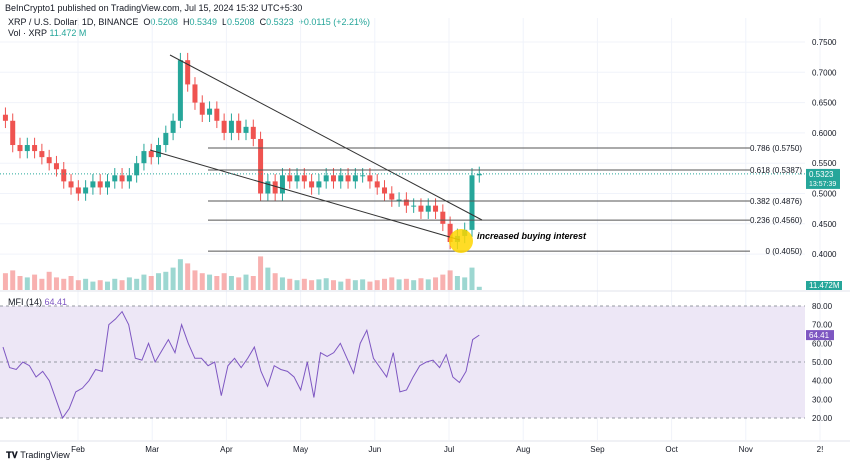 Image resolution: width=850 pixels, height=464 pixels. What do you see at coordinates (824, 285) in the screenshot?
I see `volume-badge-label: 11.472M` at bounding box center [824, 285].